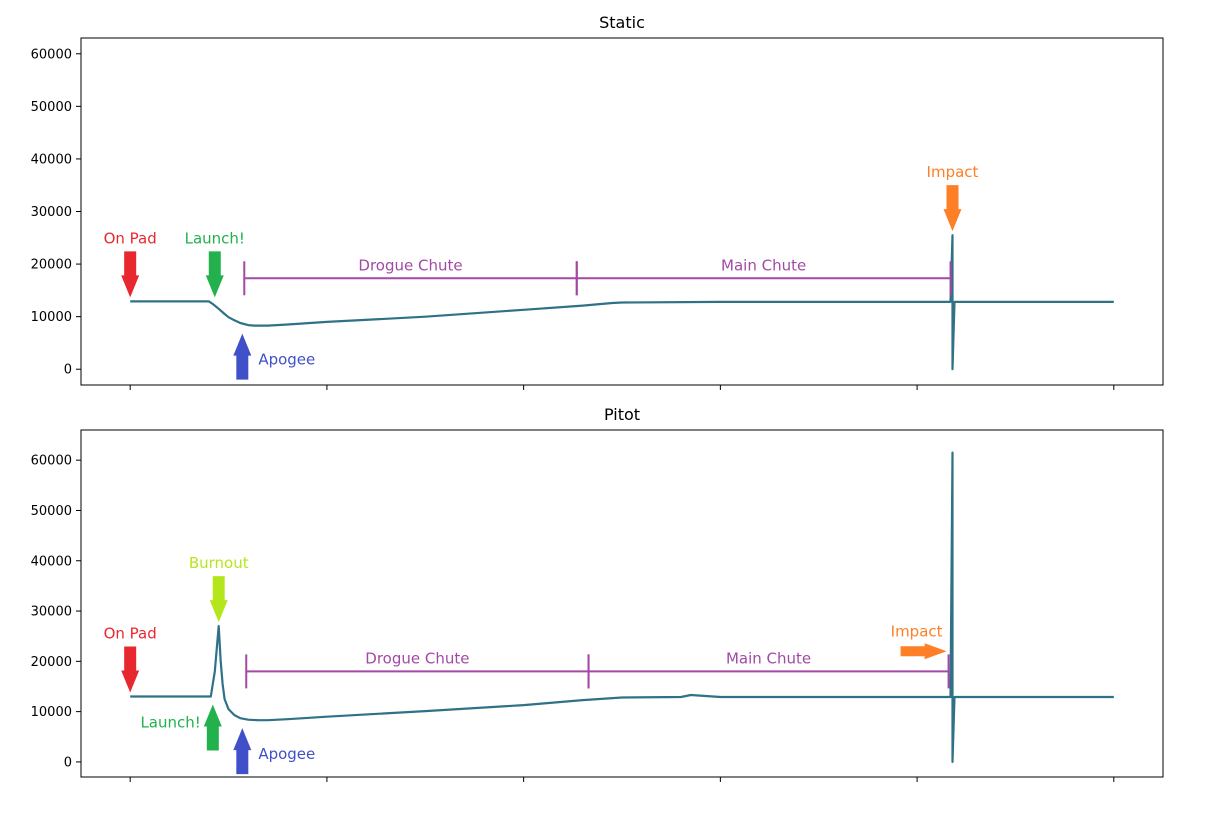 The width and height of the screenshot is (1211, 813). I want to click on annotation-label: Burnout, so click(219, 563).